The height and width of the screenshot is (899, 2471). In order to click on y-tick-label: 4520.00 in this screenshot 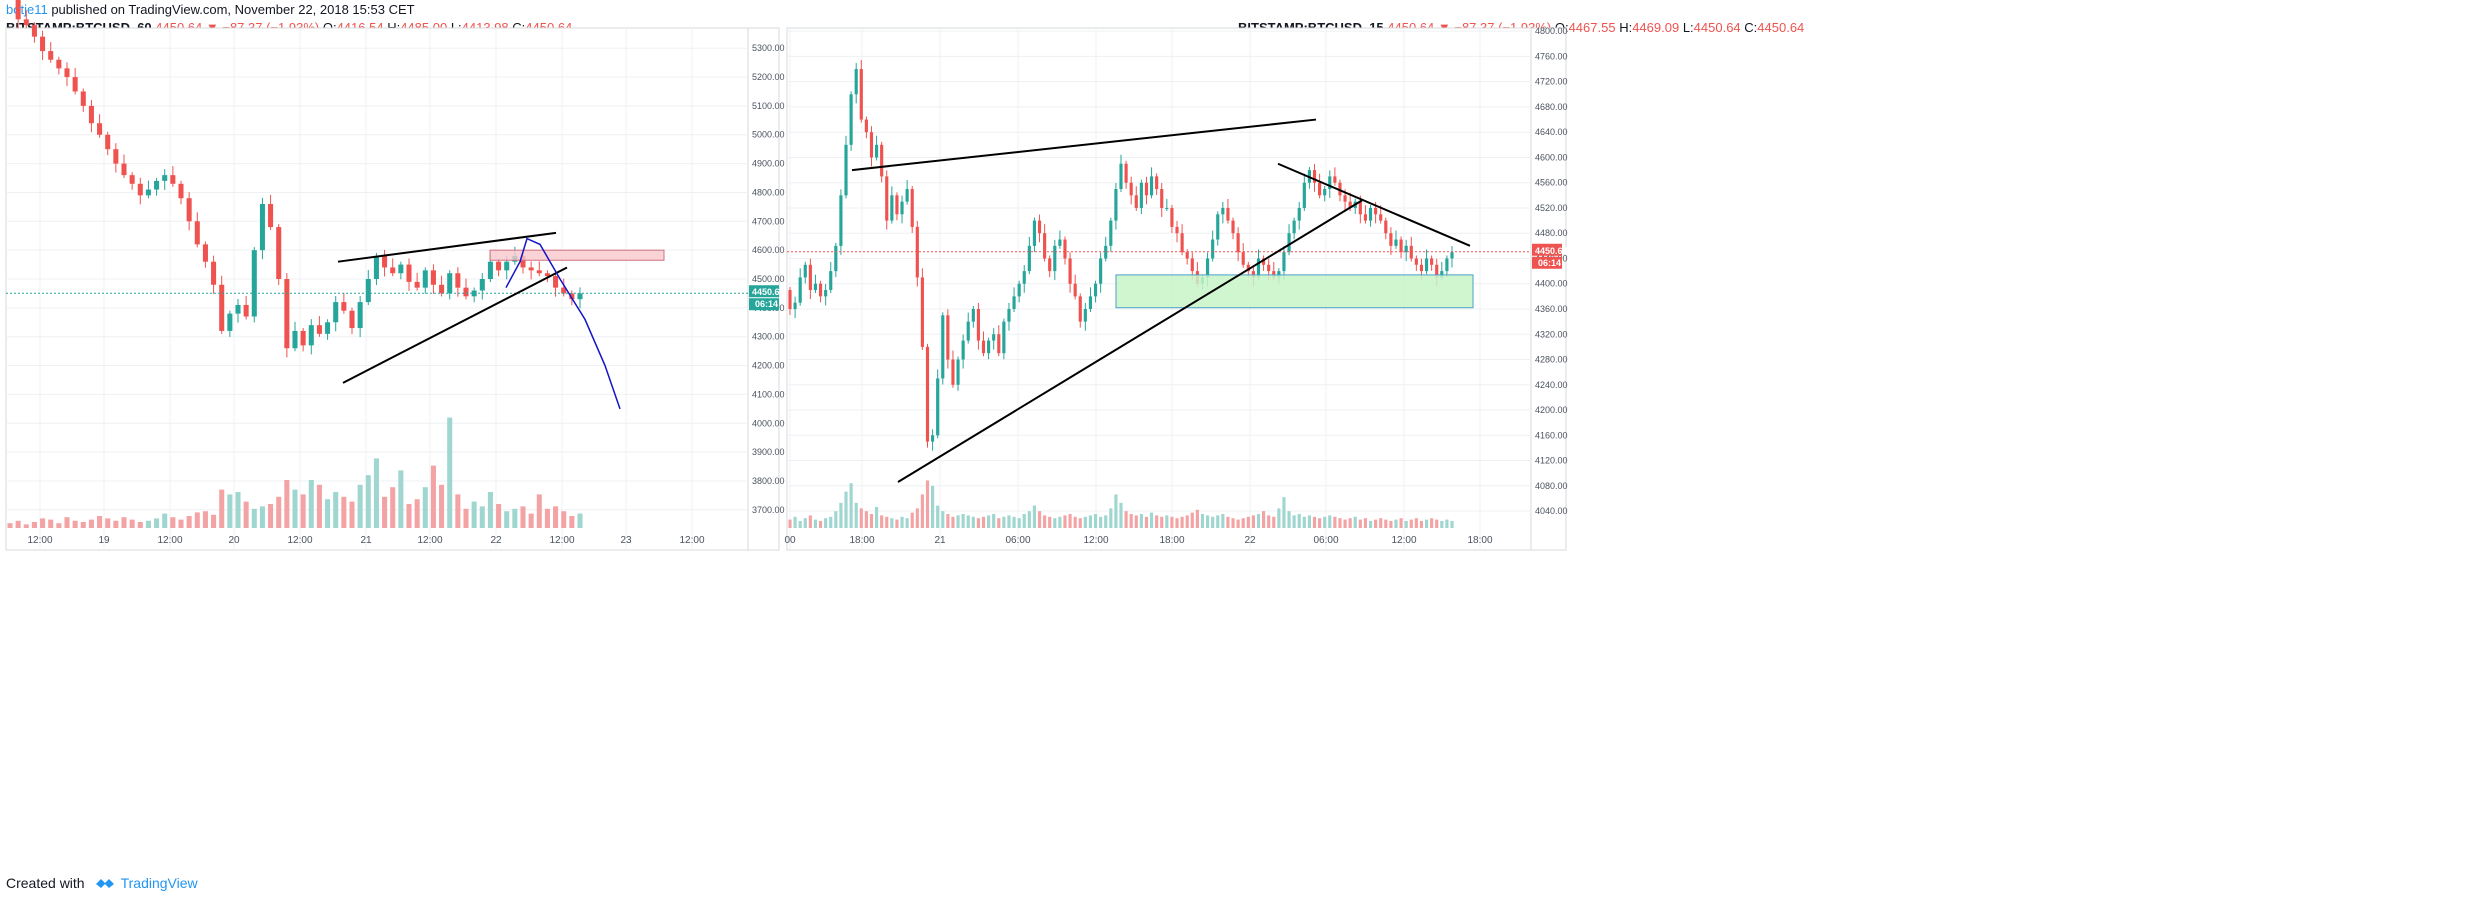, I will do `click(1551, 208)`.